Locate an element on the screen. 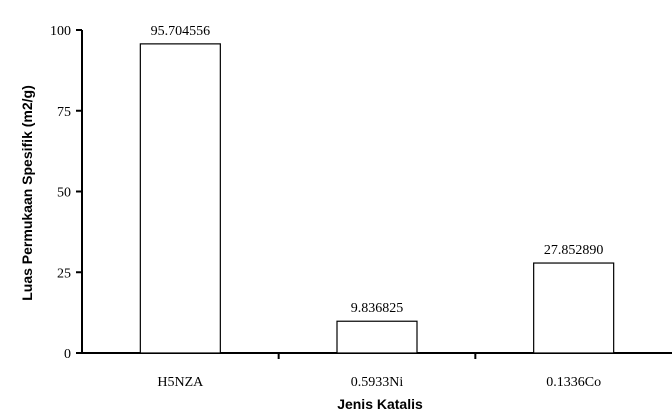 The image size is (672, 413). y-tick-label: 0 is located at coordinates (67, 354).